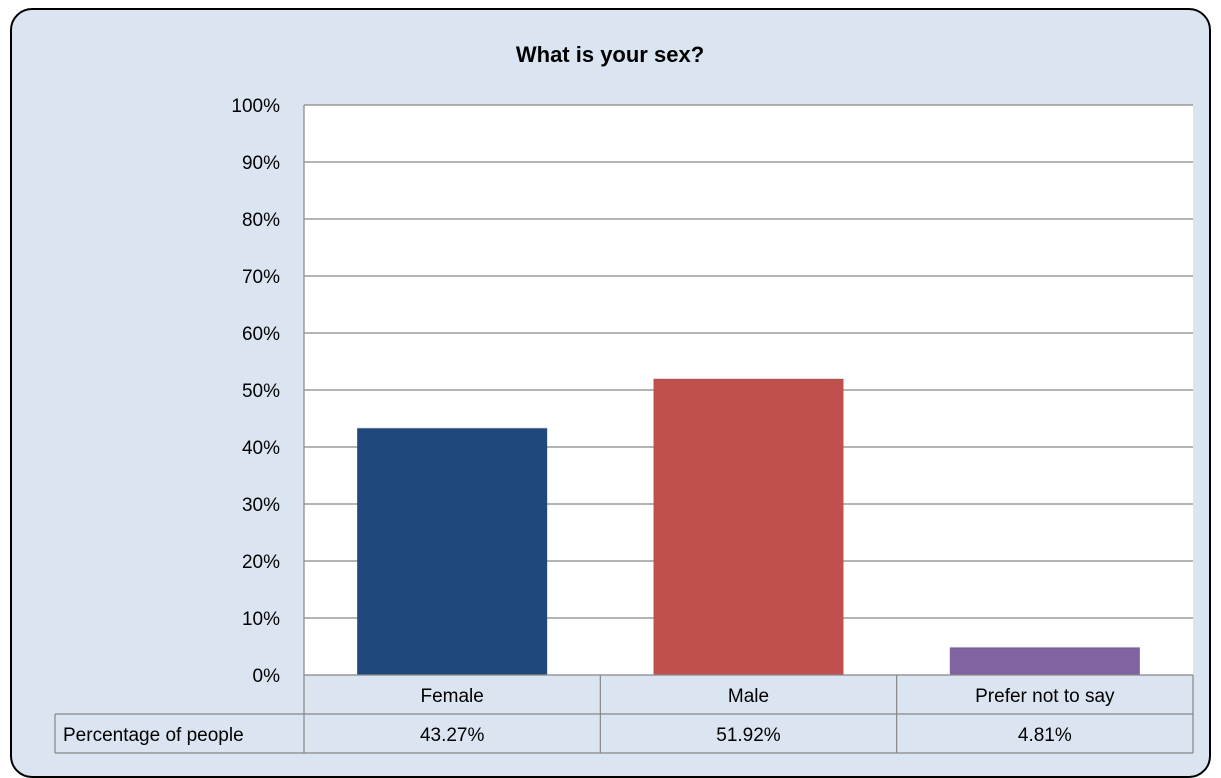 The height and width of the screenshot is (778, 1221). I want to click on y-tick-label: 90%, so click(261, 163).